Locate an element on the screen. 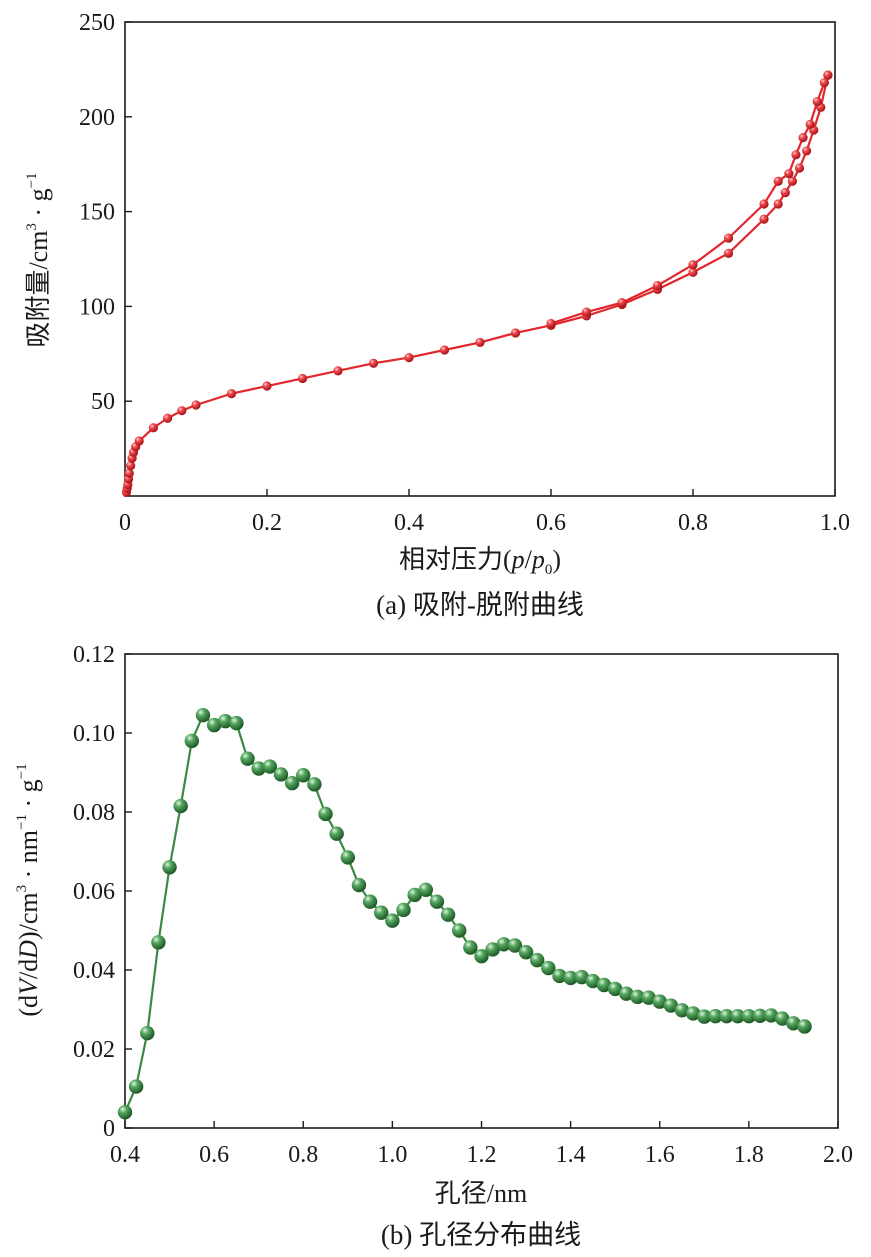 The width and height of the screenshot is (871, 1257). chart-b-ylabel-sup3: 3 is located at coordinates (22, 889).